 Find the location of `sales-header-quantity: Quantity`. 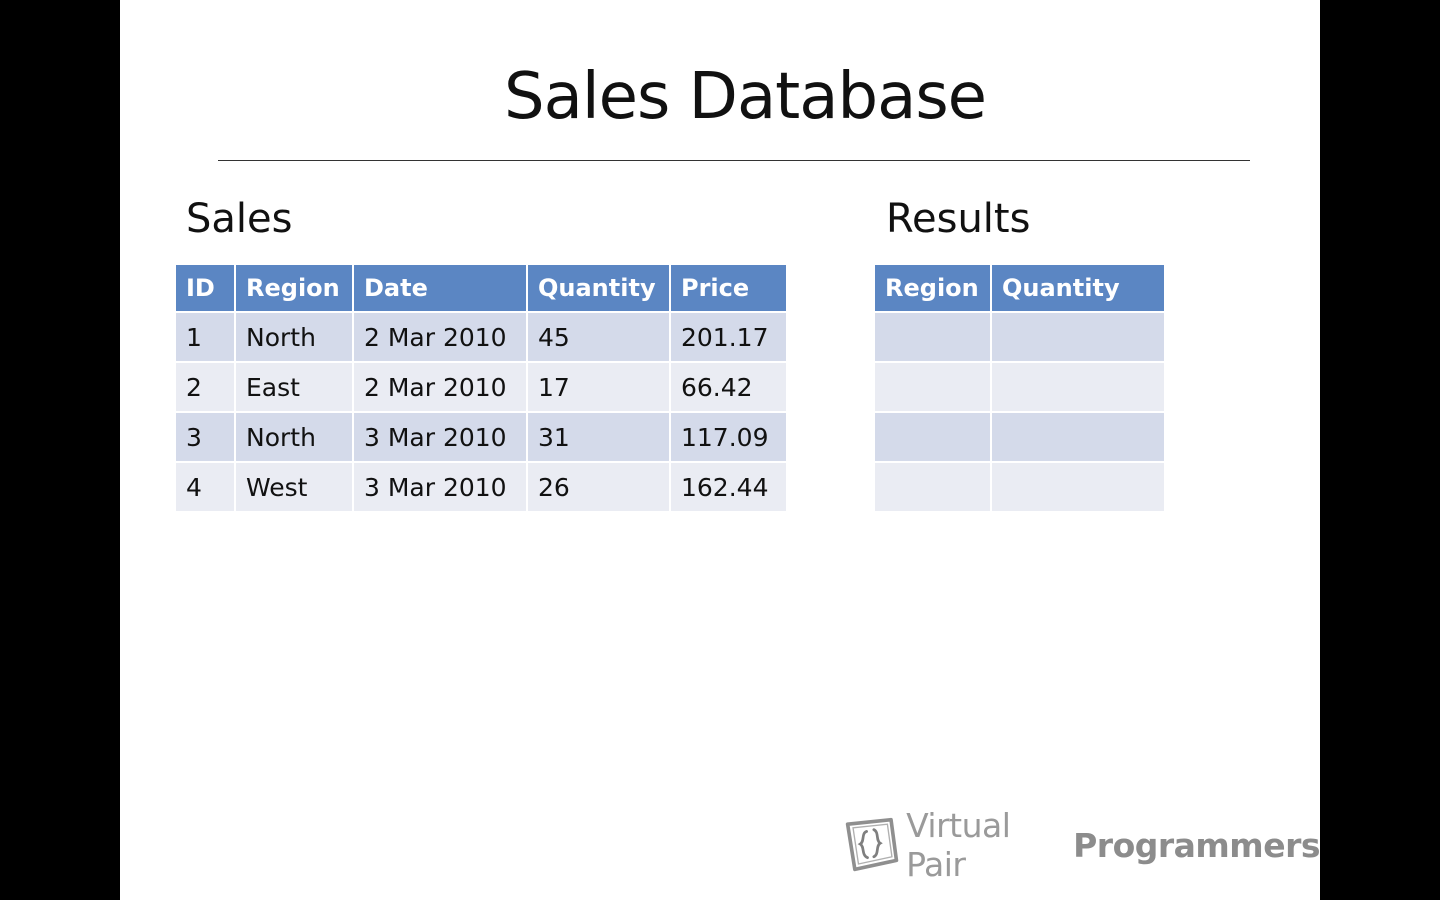

sales-header-quantity: Quantity is located at coordinates (598, 288).